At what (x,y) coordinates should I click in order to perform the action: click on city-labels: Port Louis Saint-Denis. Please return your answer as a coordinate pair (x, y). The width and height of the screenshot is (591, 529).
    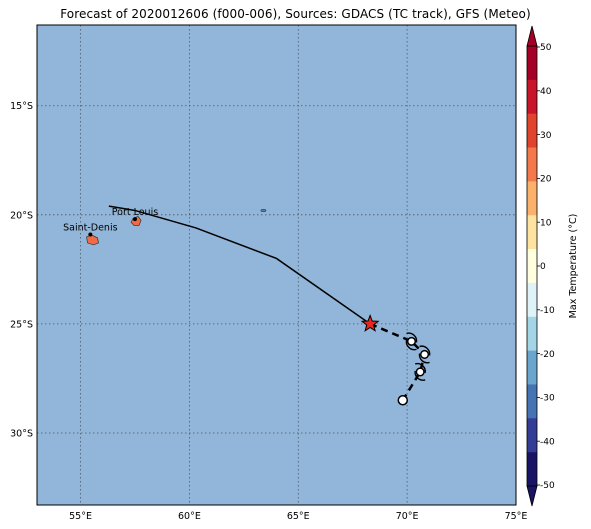
    Looking at the image, I should click on (110, 222).